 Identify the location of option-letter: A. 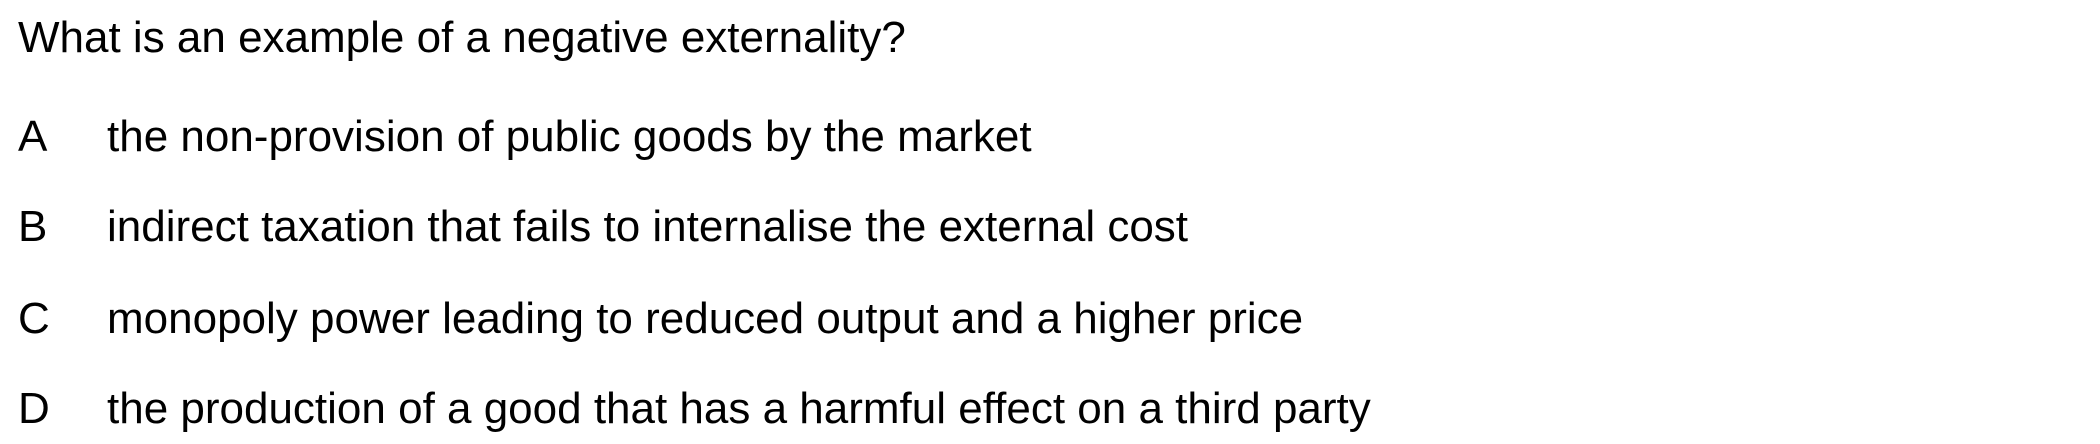
(33, 136).